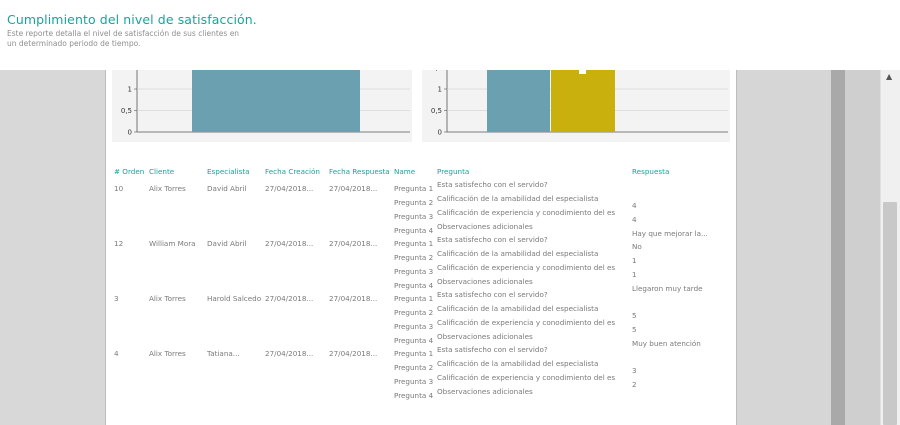  I want to click on answer-value: 2, so click(634, 384).